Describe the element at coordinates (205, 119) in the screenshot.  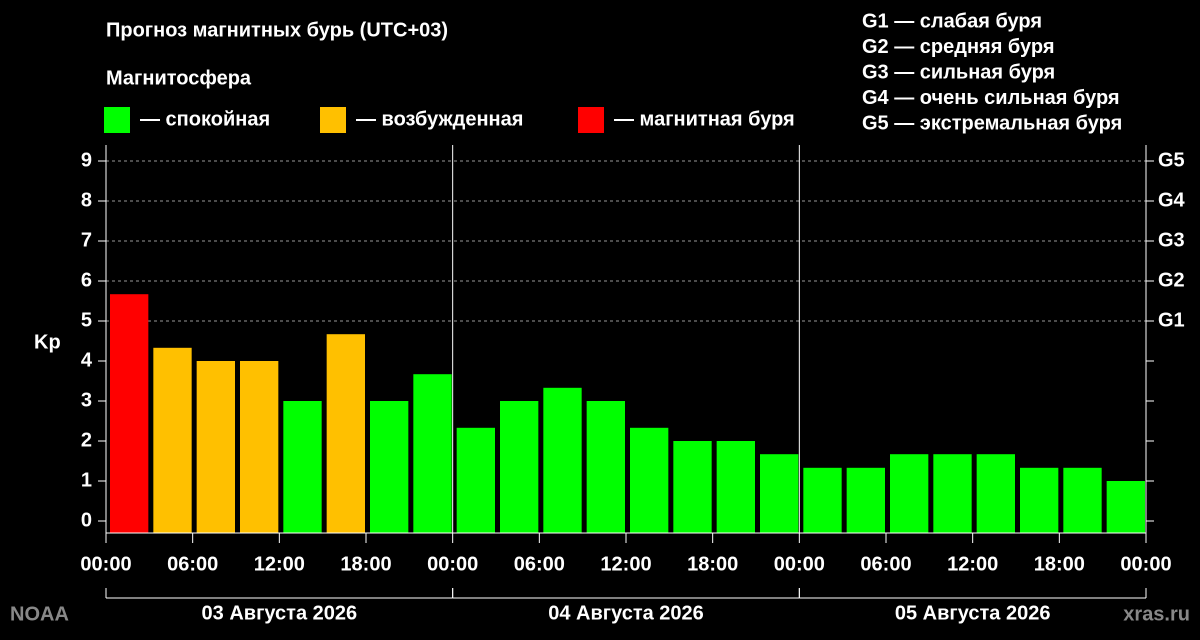
I see `legend-label: — спокойная` at that location.